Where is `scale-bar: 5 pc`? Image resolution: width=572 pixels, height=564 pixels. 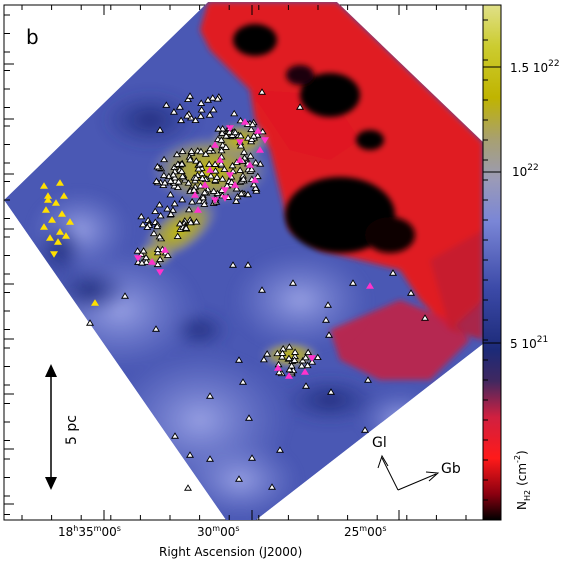
scale-bar: 5 pc is located at coordinates (62, 427).